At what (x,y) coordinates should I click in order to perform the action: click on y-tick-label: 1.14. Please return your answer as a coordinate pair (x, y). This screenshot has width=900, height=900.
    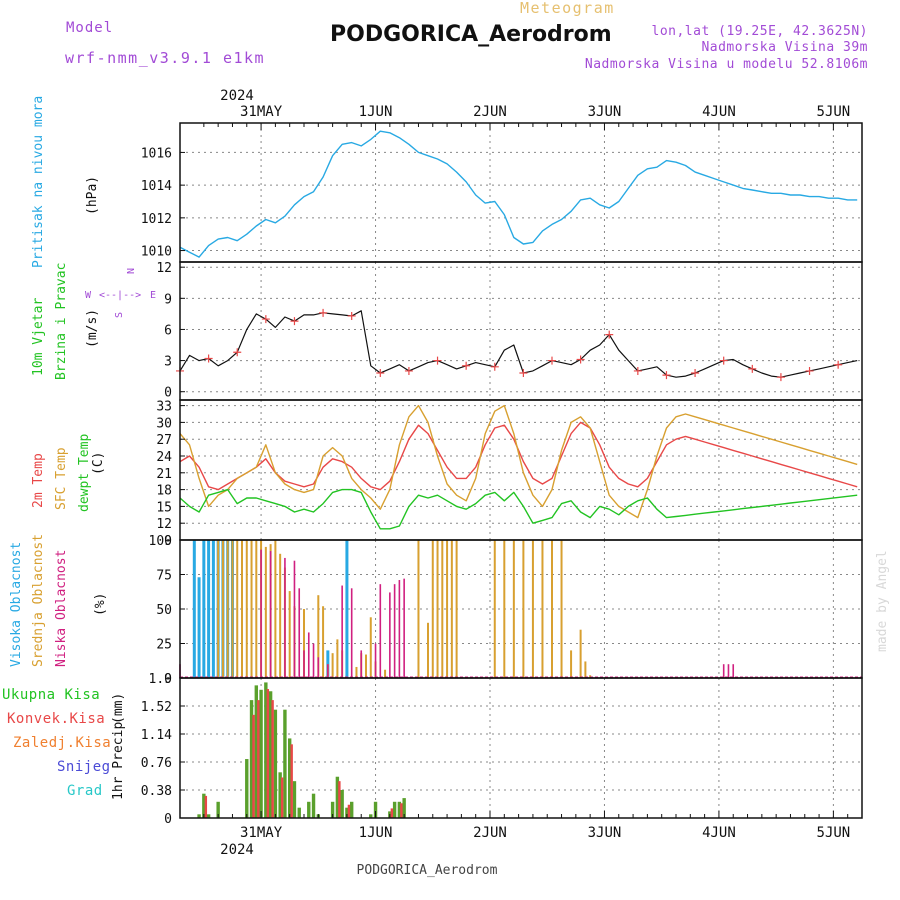
    Looking at the image, I should click on (156, 735).